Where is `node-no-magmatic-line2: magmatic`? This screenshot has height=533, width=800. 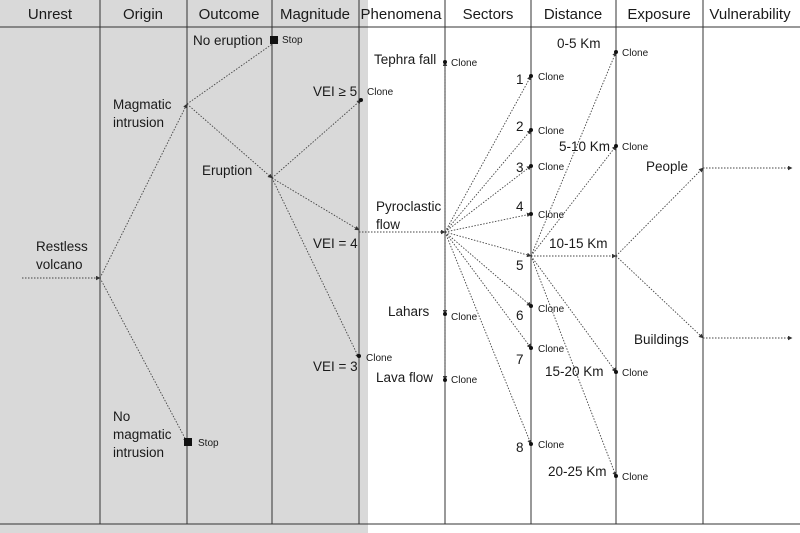 node-no-magmatic-line2: magmatic is located at coordinates (142, 434).